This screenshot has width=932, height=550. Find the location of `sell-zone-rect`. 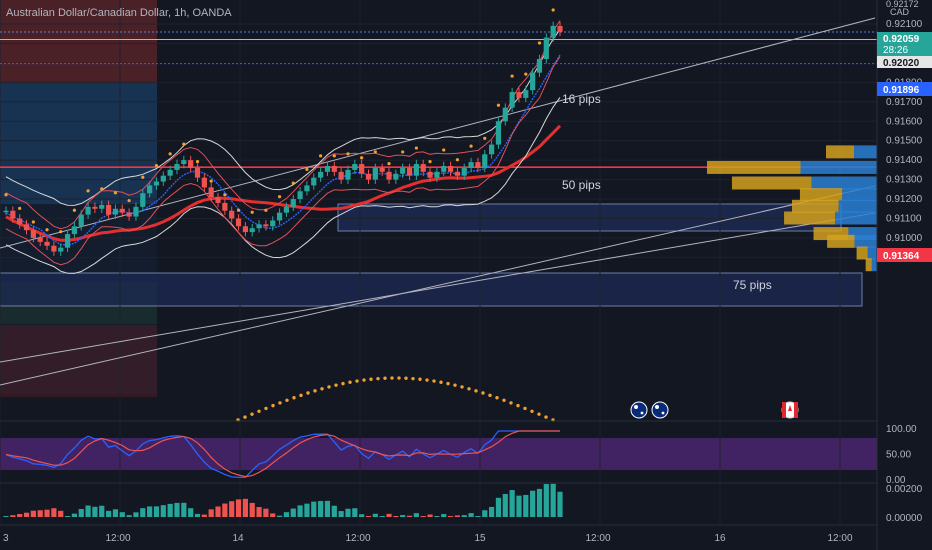

sell-zone-rect is located at coordinates (78, 42).